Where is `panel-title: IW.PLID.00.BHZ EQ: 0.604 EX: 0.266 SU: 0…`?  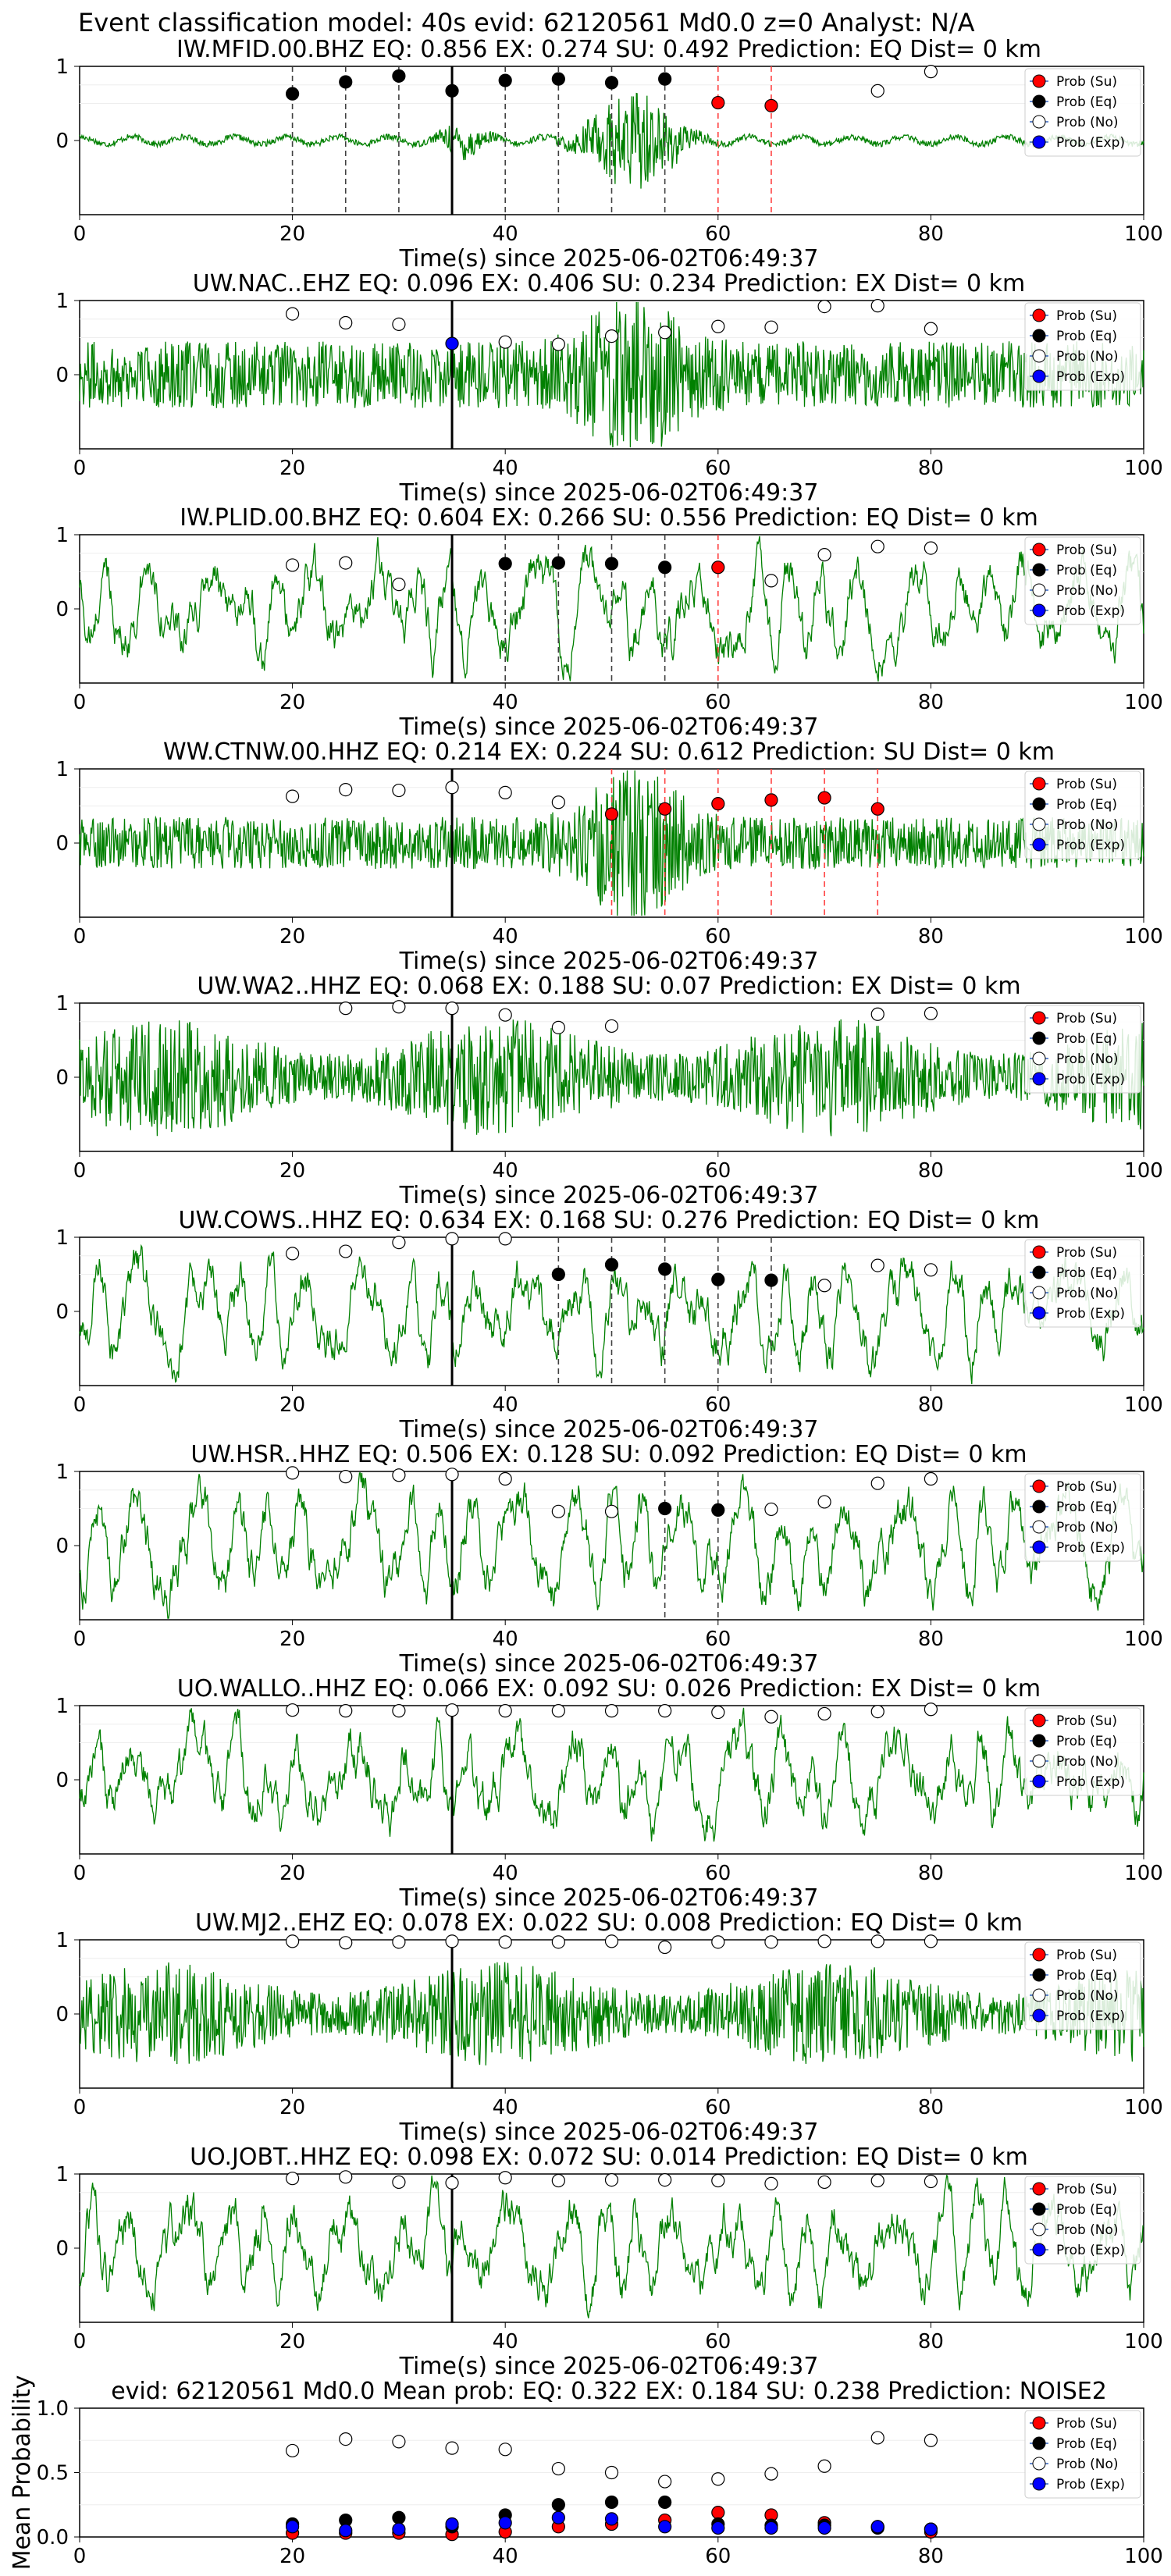 panel-title: IW.PLID.00.BHZ EQ: 0.604 EX: 0.266 SU: 0… is located at coordinates (609, 518).